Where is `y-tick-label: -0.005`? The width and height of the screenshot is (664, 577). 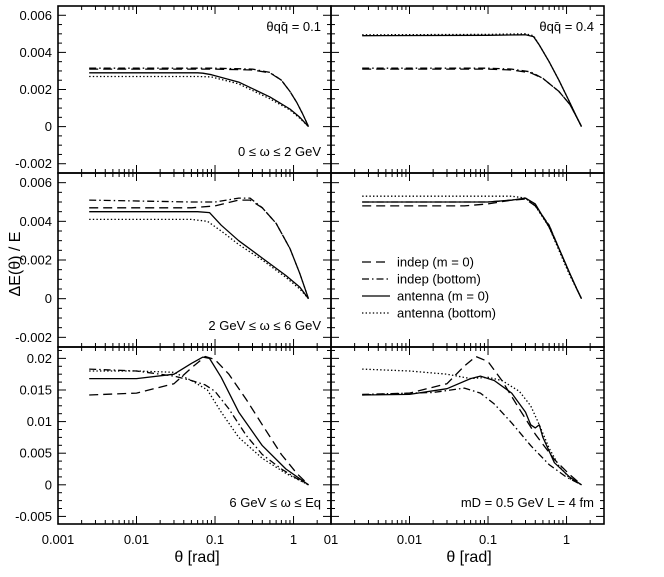
y-tick-label: -0.005 is located at coordinates (33, 516).